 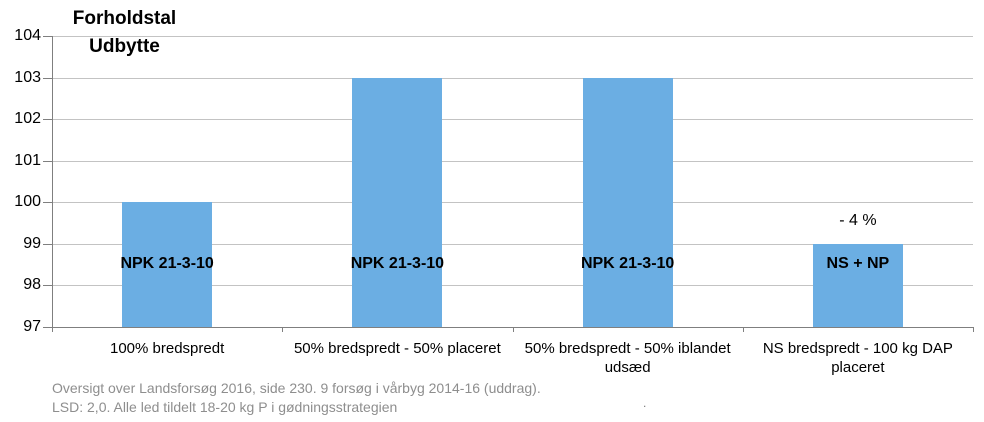 I want to click on chart-title: Forholdstal Udbytte, so click(x=124, y=33).